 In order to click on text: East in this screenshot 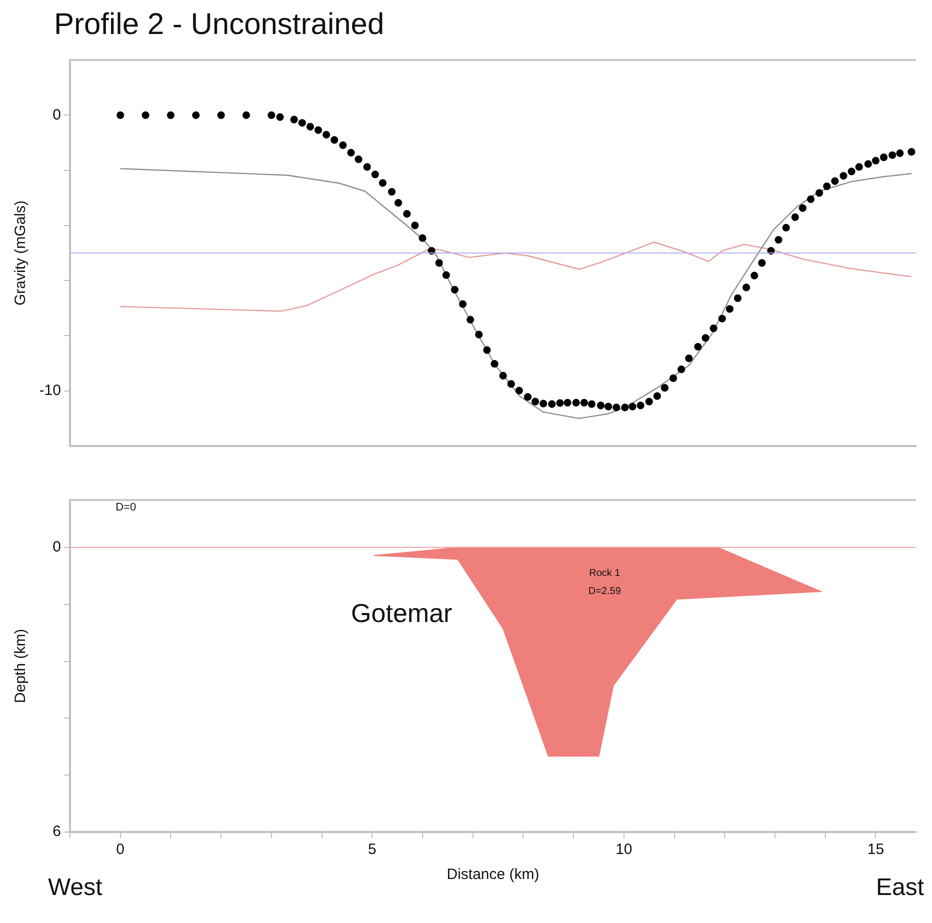, I will do `click(900, 888)`.